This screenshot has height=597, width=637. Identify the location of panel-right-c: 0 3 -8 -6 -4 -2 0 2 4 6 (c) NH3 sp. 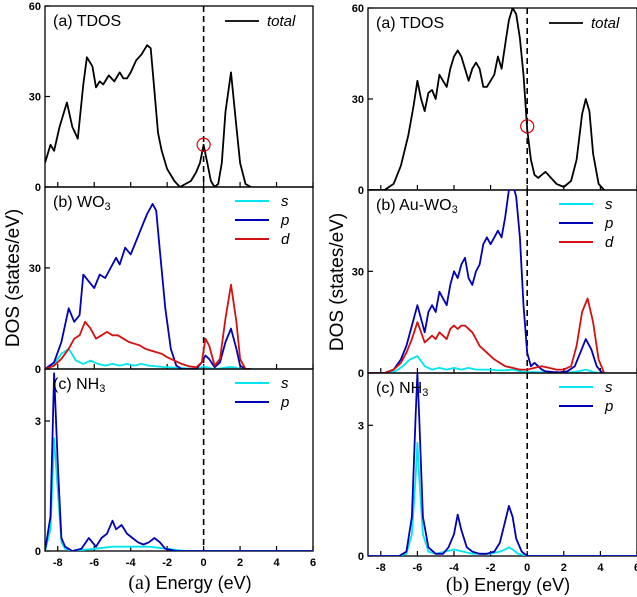
(497, 473).